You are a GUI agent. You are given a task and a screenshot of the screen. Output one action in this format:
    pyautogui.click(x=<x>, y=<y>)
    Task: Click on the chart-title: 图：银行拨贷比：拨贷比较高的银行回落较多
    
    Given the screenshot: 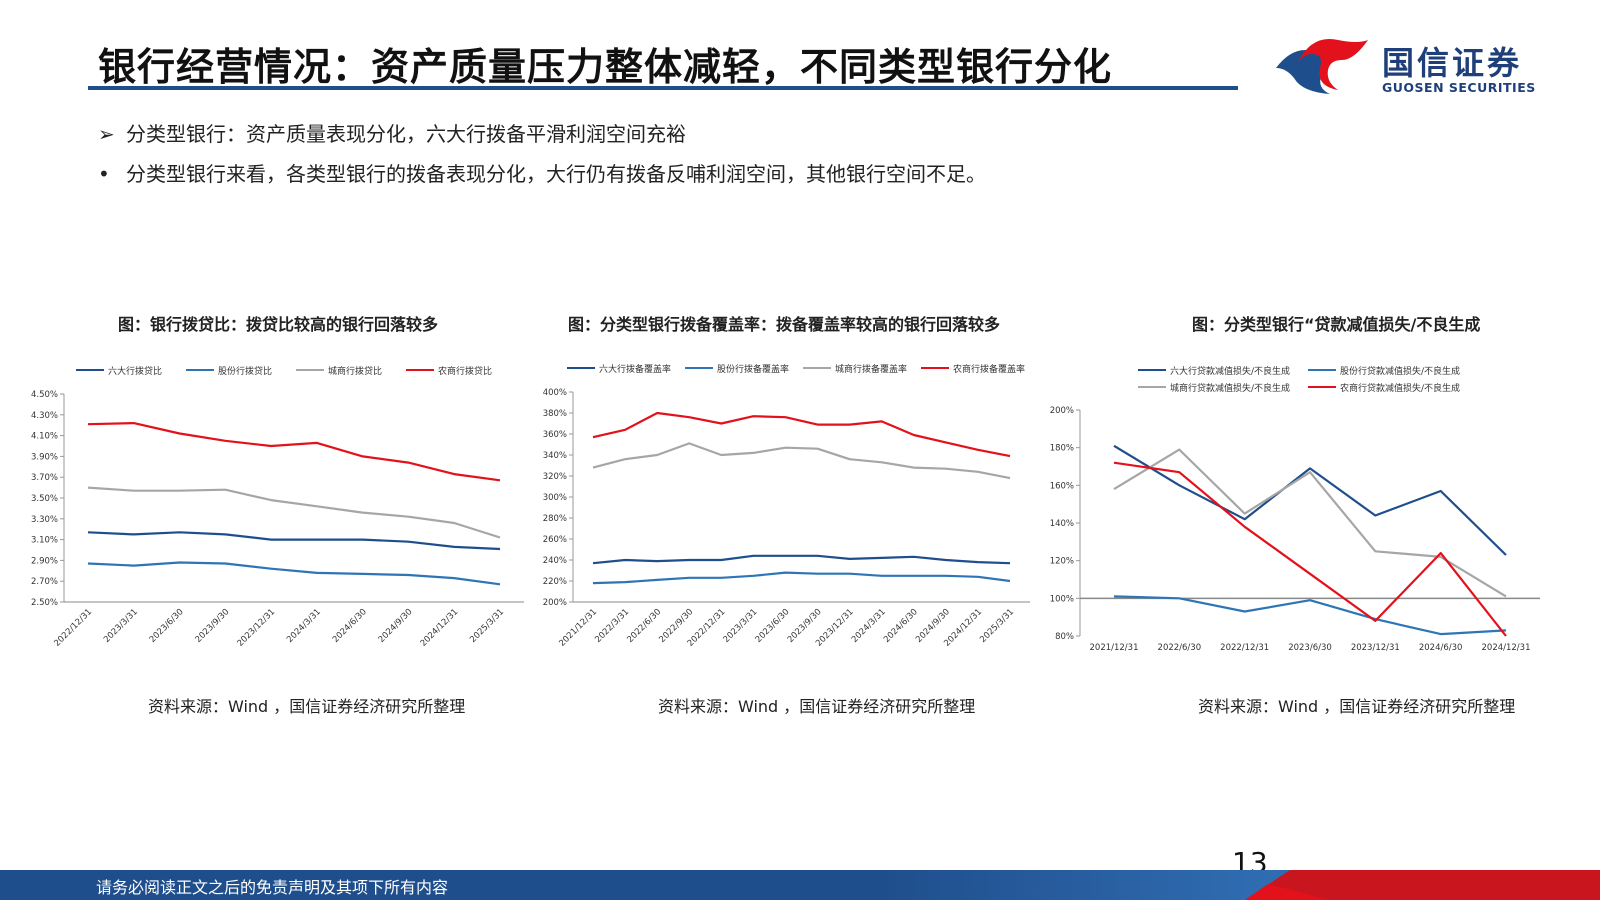 What is the action you would take?
    pyautogui.click(x=278, y=324)
    